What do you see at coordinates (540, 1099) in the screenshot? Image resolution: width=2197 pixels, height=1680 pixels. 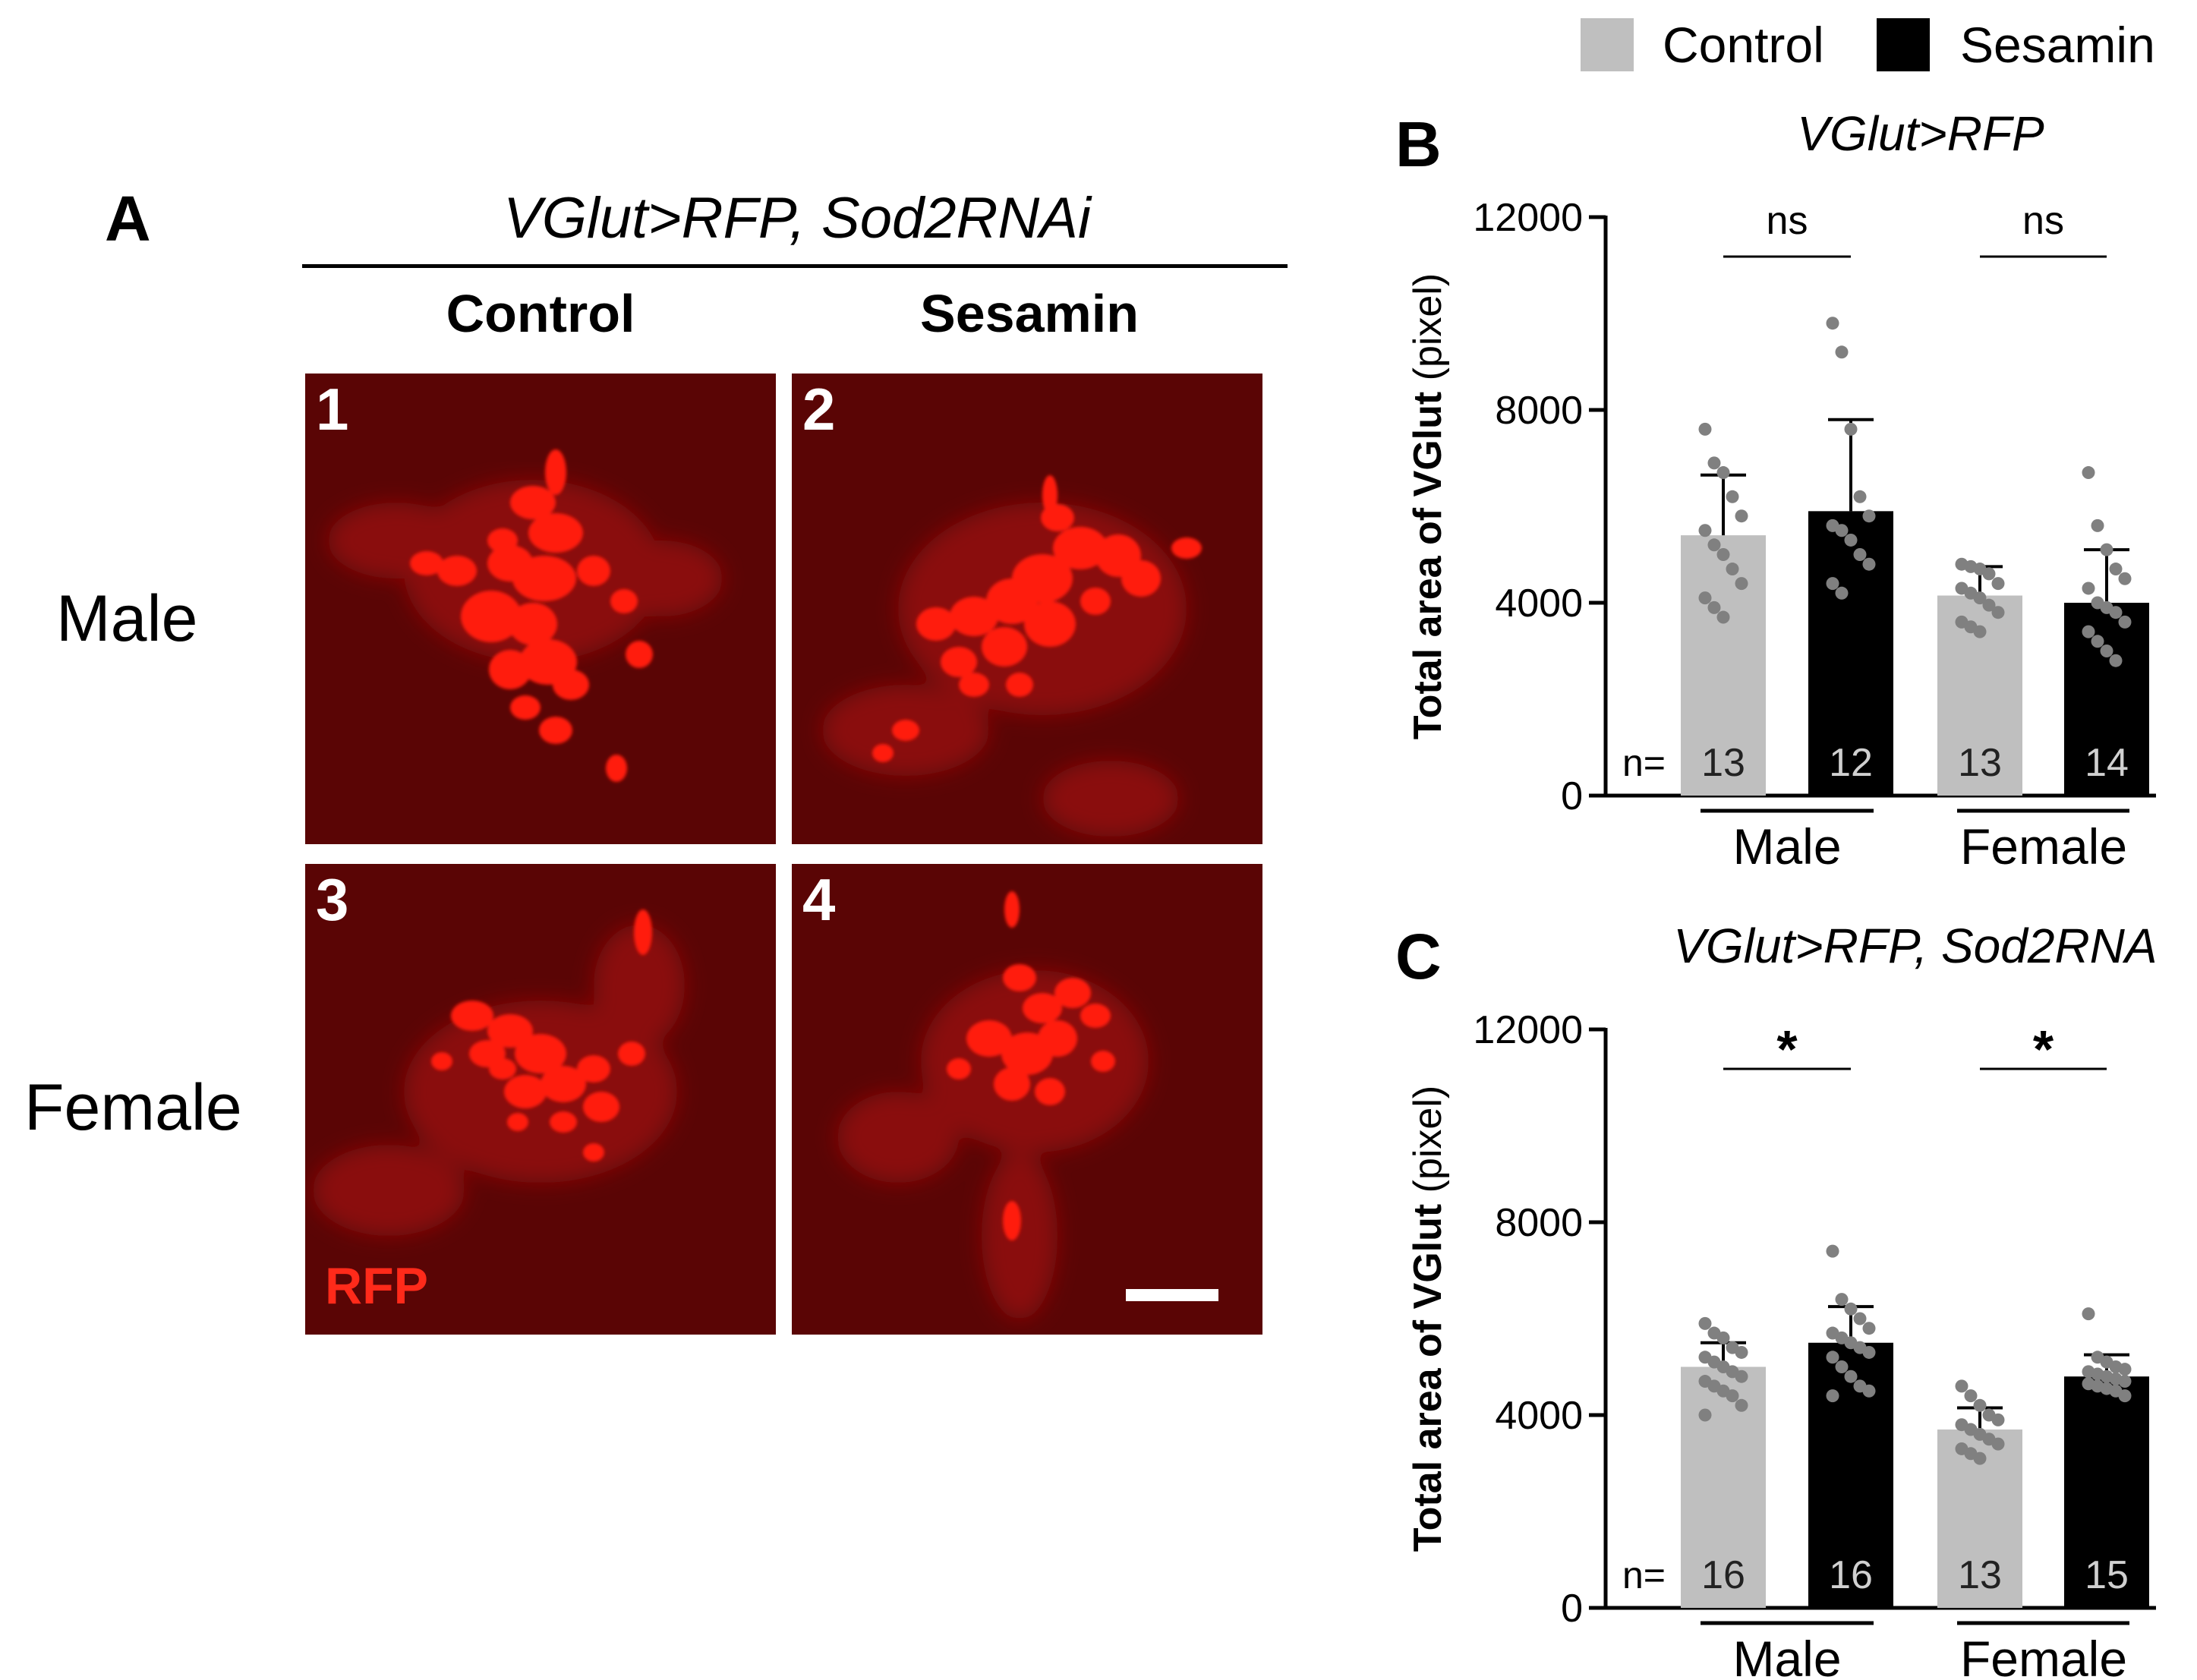 I see `micrograph-female-control: 3 RFP` at bounding box center [540, 1099].